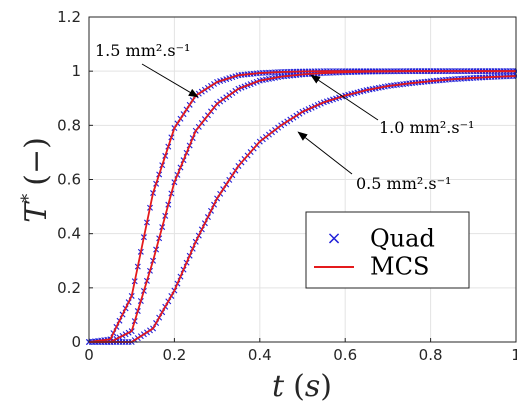  I want to click on y-axis-label: T*(−), so click(36, 180).